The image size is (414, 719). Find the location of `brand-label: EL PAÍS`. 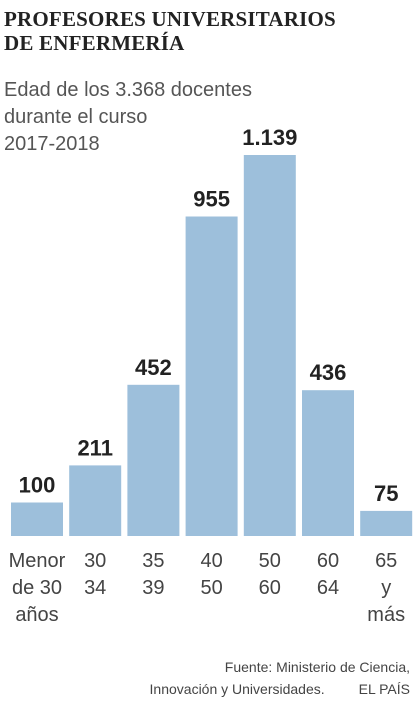

brand-label: EL PAÍS is located at coordinates (384, 689).